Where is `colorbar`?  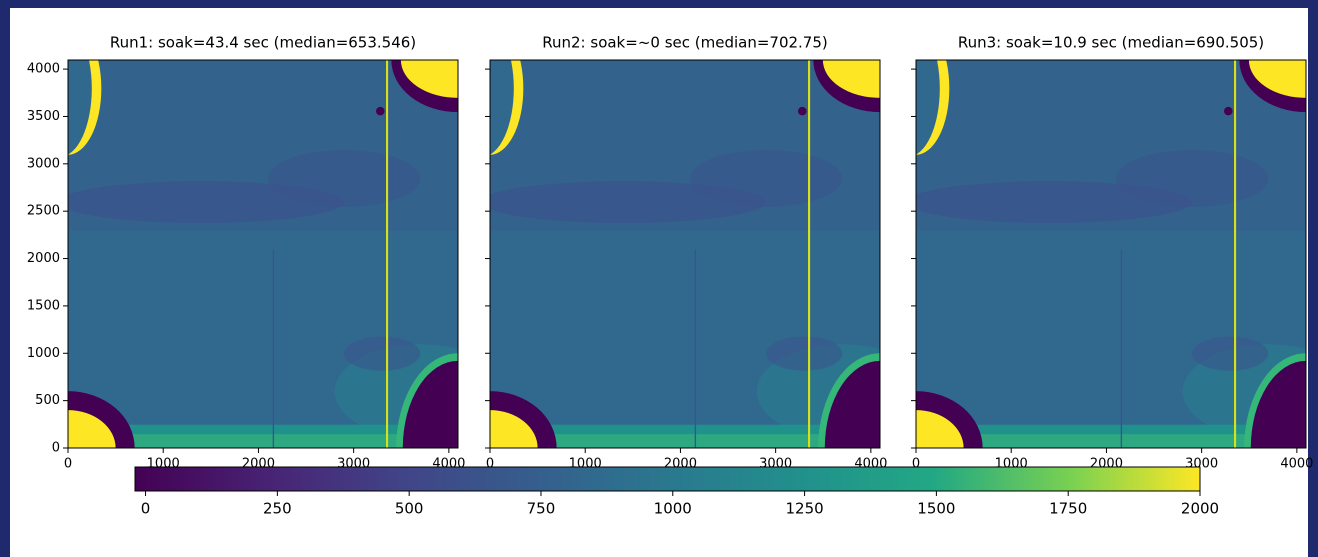
colorbar is located at coordinates (667, 479).